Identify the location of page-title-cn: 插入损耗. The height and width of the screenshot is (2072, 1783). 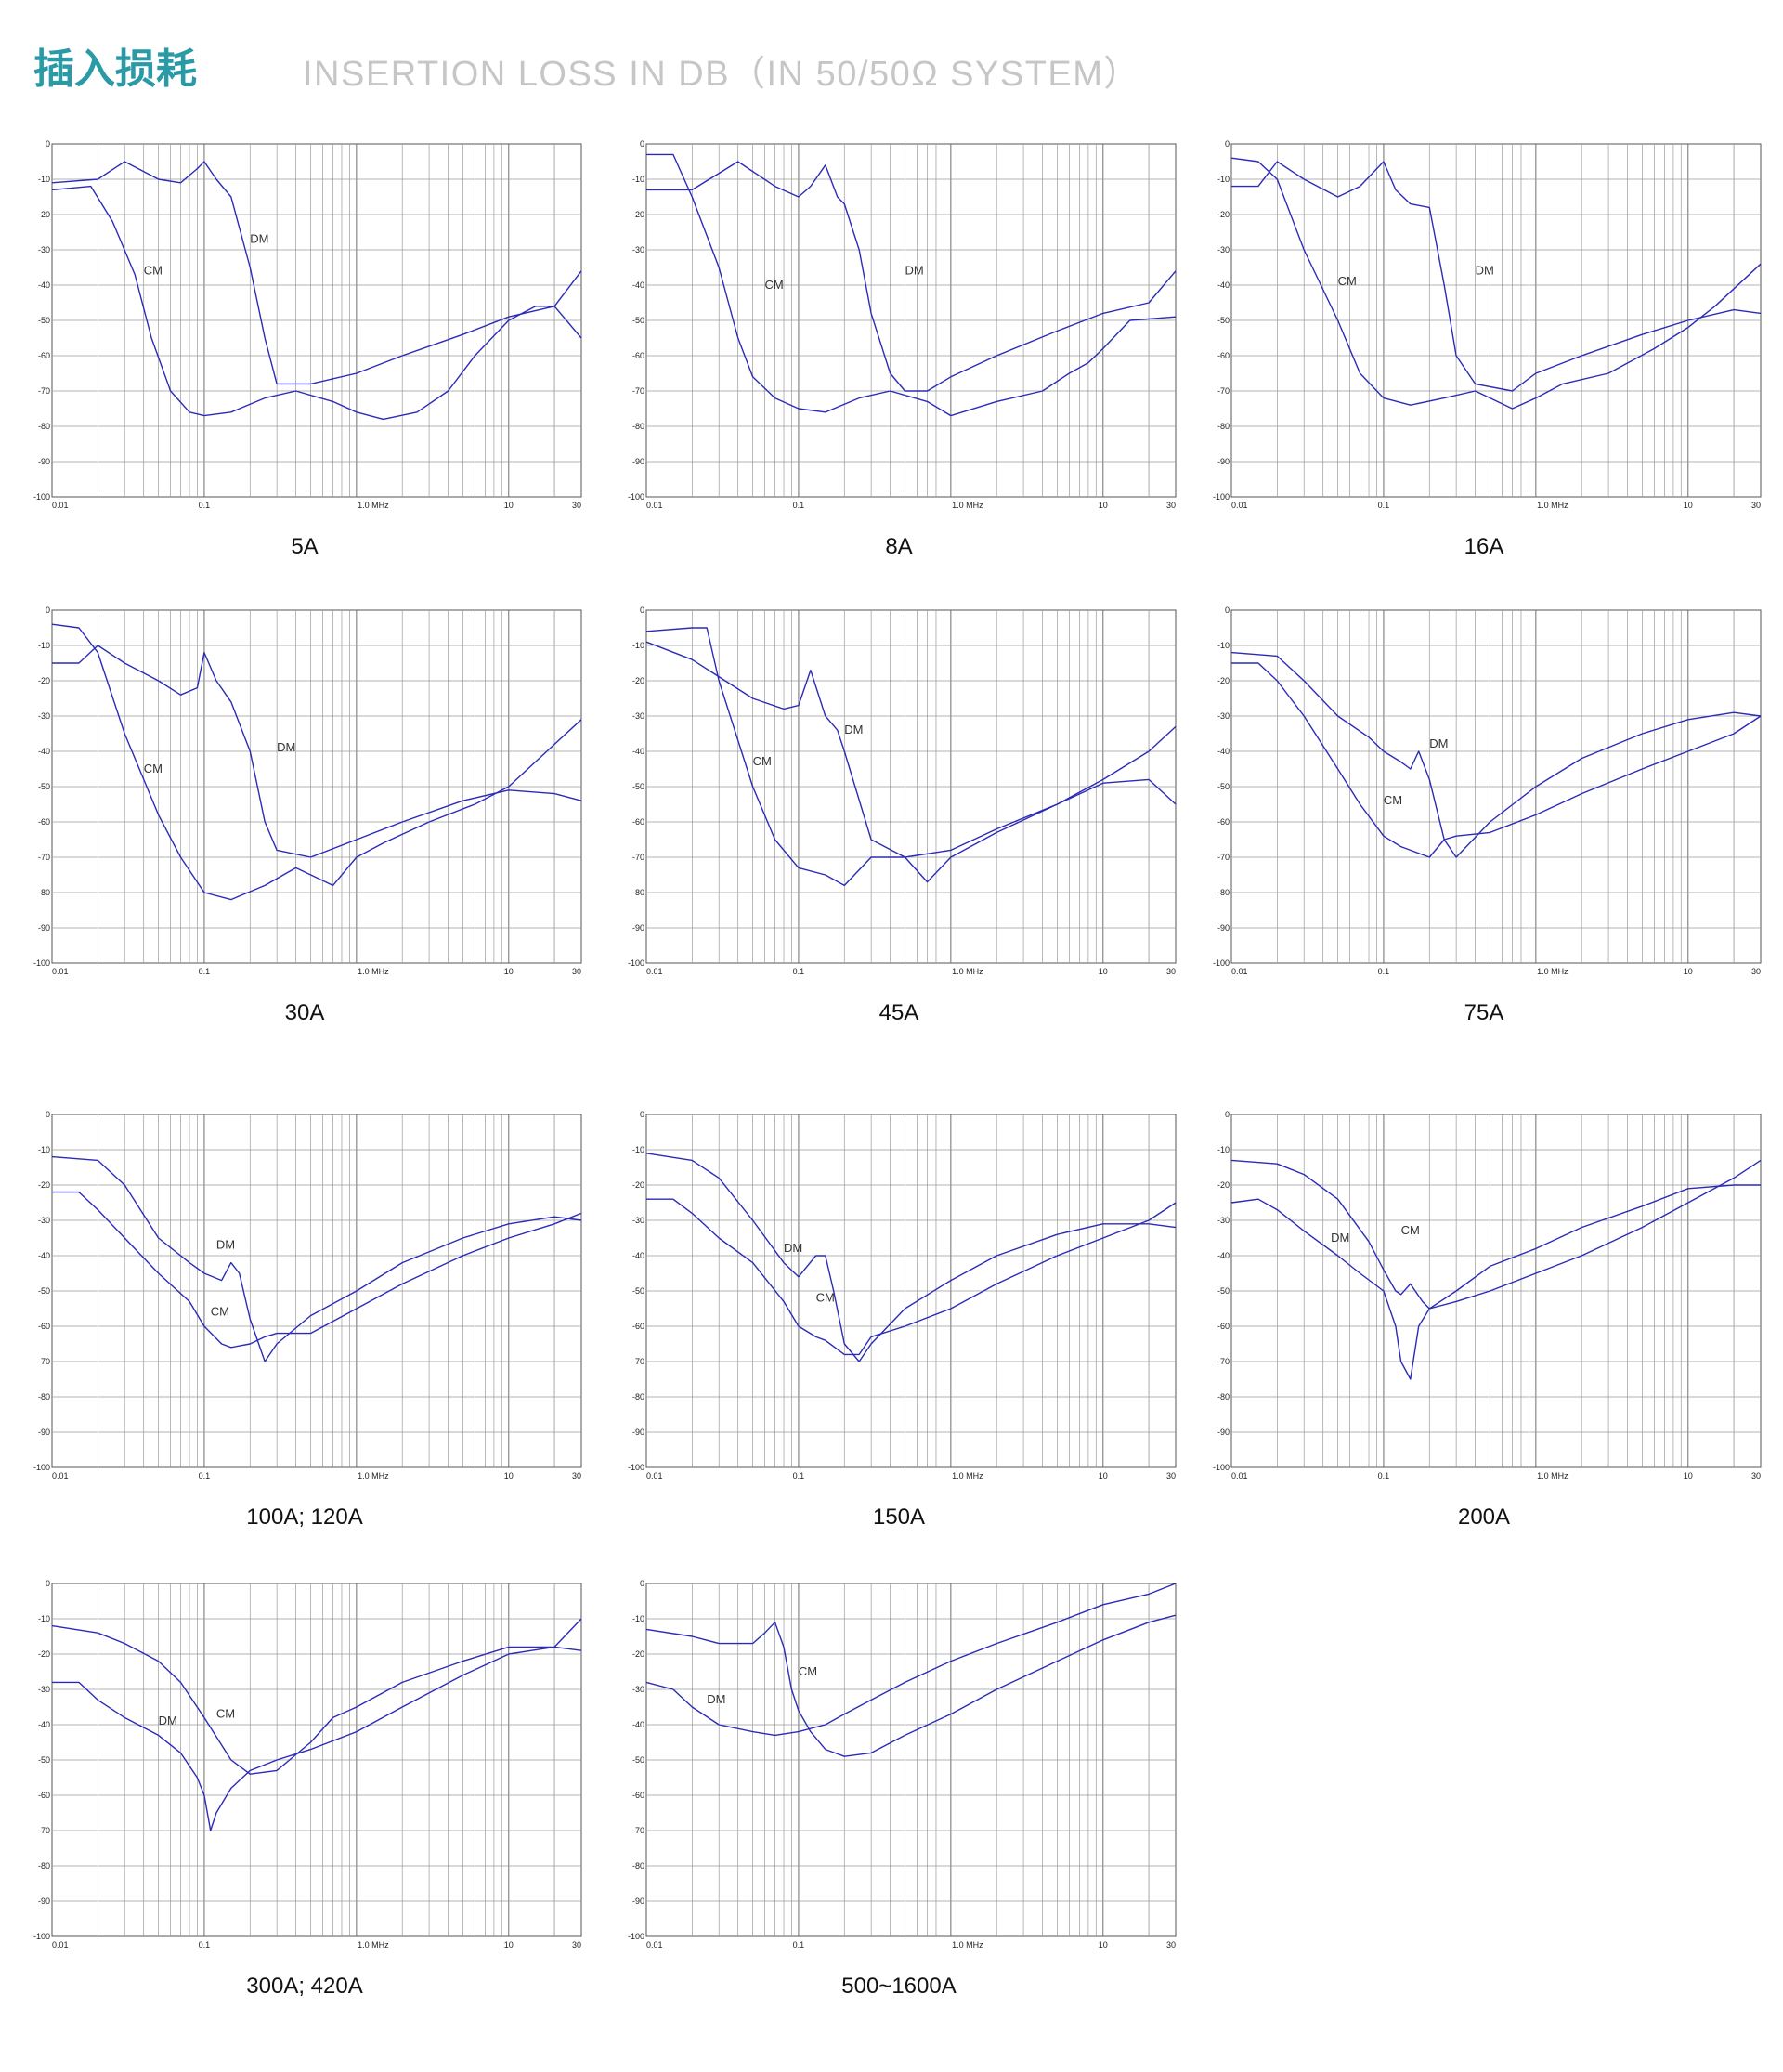
(115, 69).